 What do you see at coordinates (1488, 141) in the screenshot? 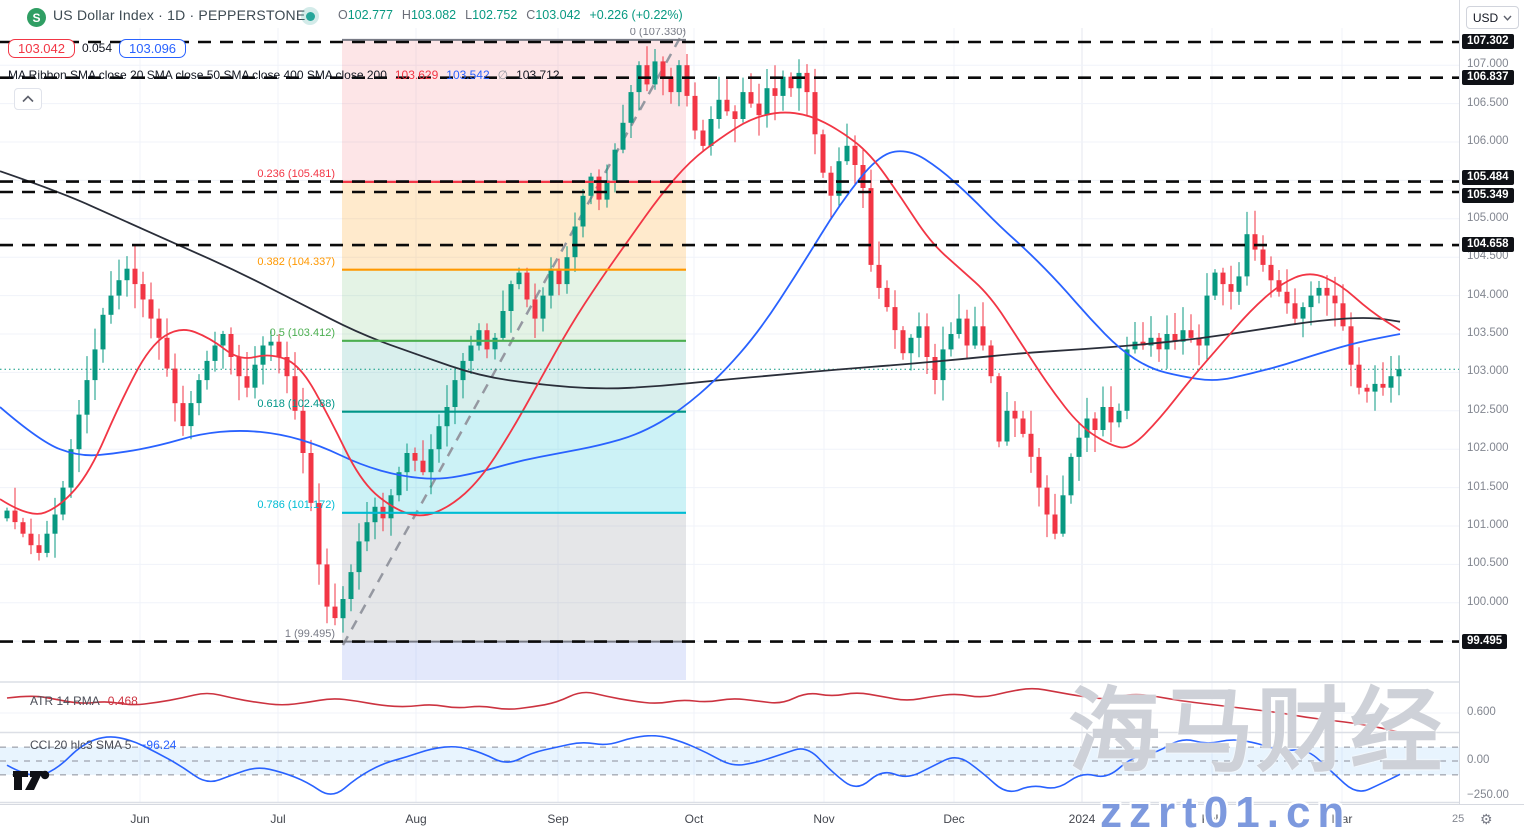
I see `price-axis-label: 106.000` at bounding box center [1488, 141].